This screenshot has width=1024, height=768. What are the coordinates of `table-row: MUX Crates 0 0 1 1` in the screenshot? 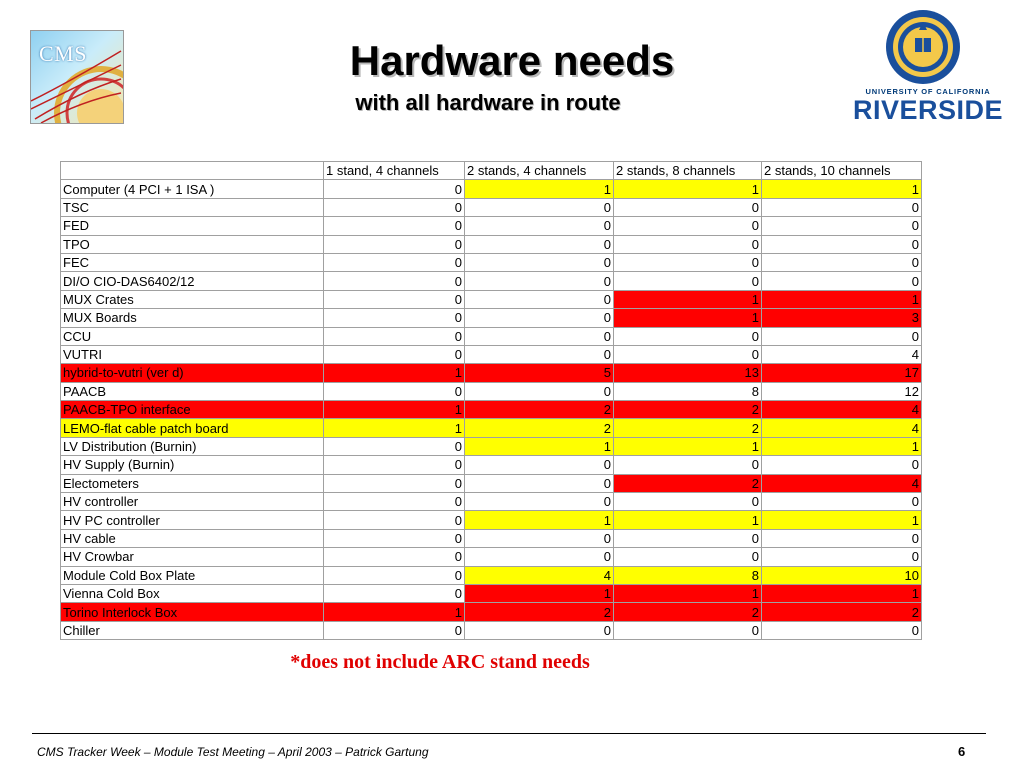 It's located at (491, 299).